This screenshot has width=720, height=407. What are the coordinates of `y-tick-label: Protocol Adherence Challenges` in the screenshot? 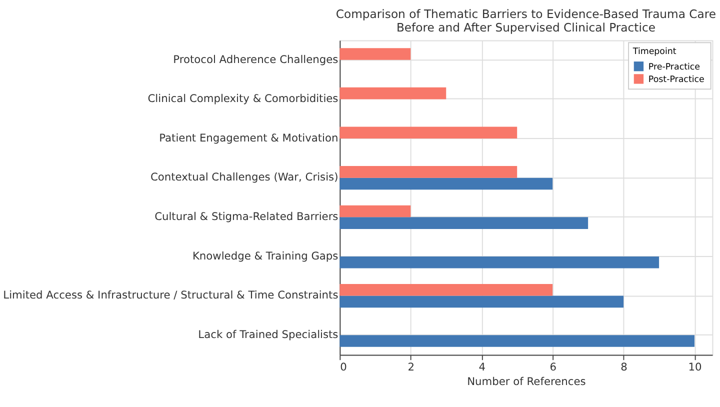 It's located at (256, 59).